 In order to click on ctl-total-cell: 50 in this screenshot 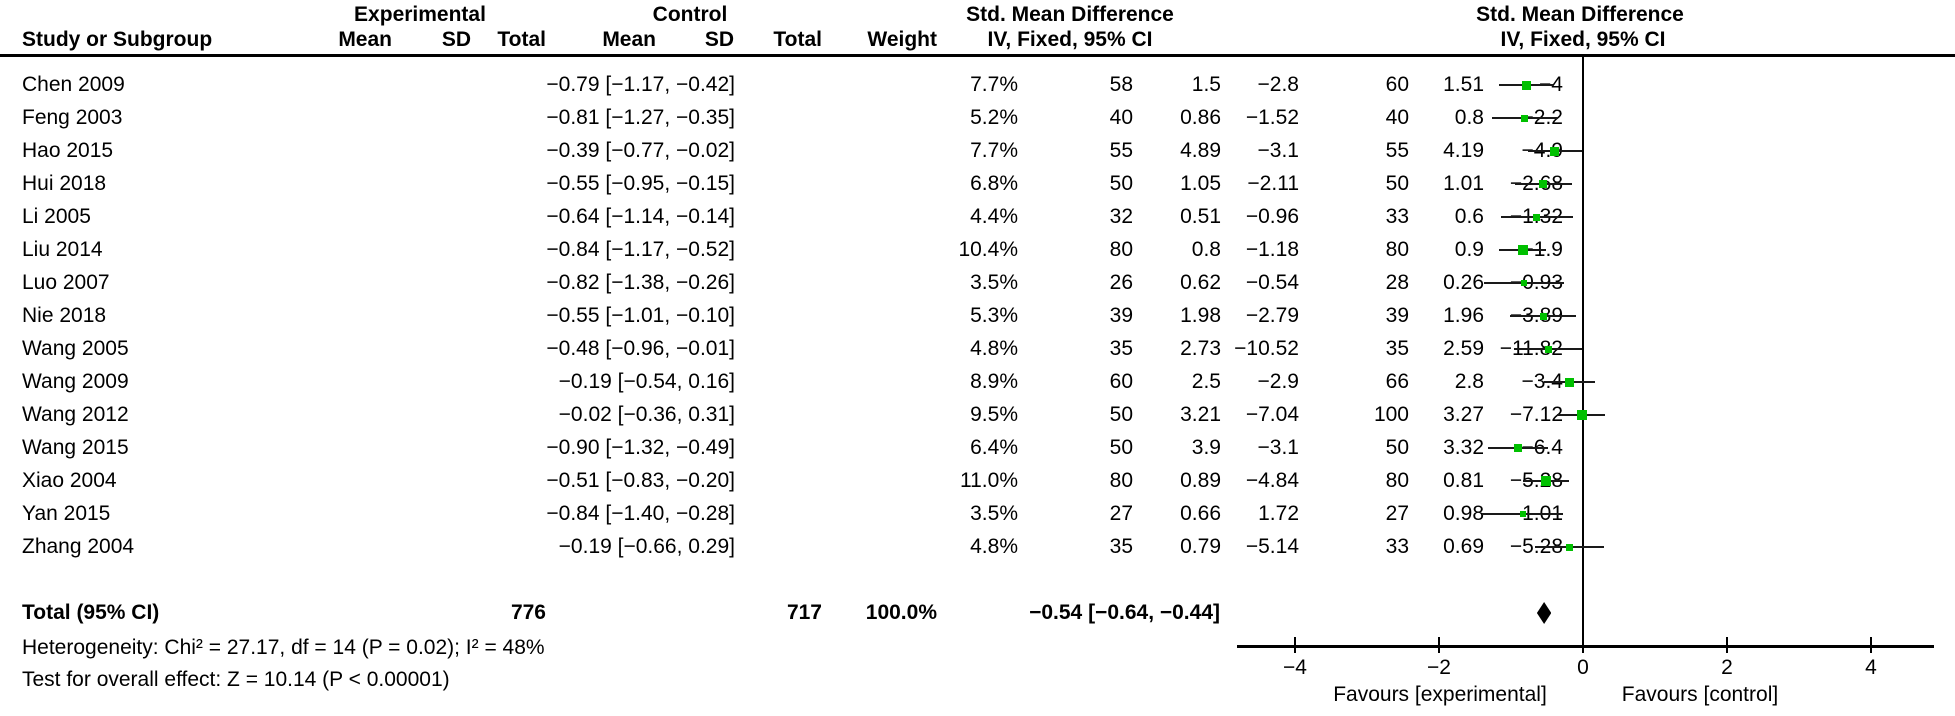, I will do `click(1121, 183)`.